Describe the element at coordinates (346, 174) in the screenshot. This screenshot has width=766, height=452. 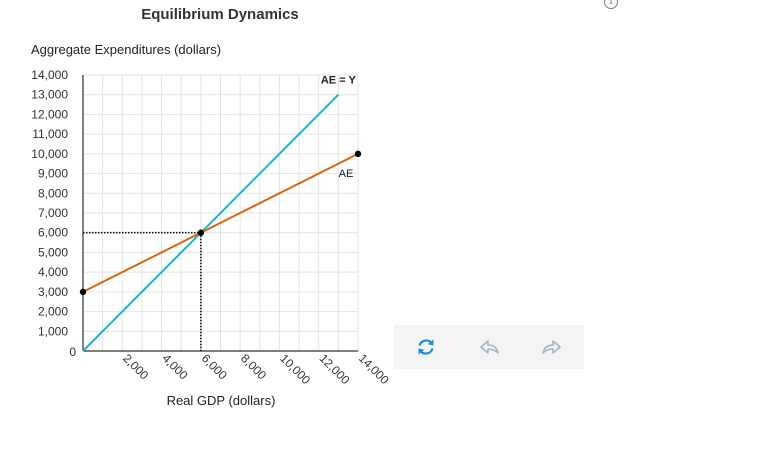
I see `ae-label: AE` at that location.